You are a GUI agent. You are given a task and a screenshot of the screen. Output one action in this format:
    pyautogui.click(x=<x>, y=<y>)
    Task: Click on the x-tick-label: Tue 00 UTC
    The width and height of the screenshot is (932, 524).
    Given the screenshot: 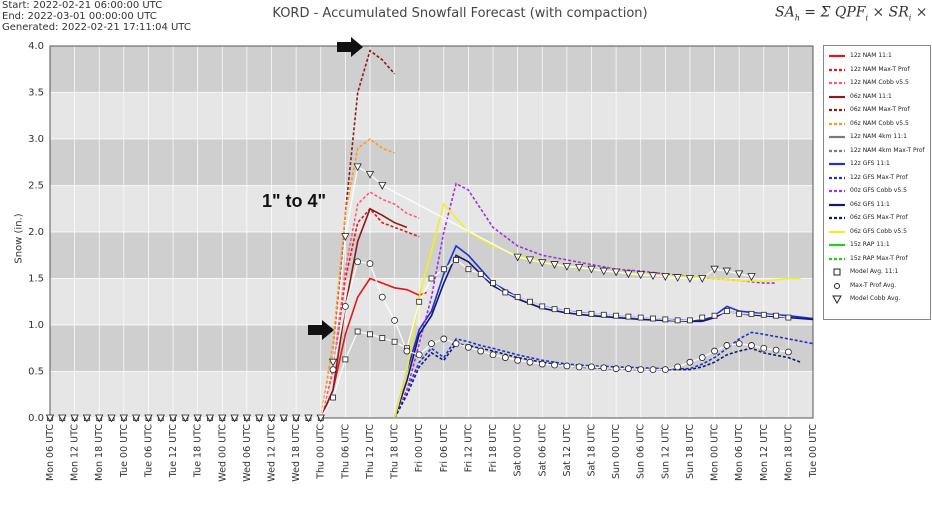 What is the action you would take?
    pyautogui.click(x=124, y=451)
    